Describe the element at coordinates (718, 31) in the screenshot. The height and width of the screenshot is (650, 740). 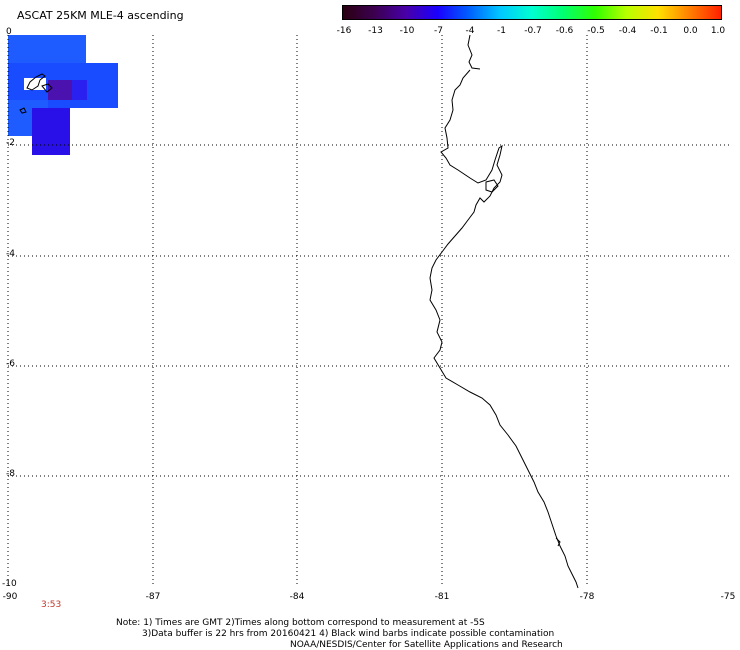
I see `colorbar-label: 1.0` at that location.